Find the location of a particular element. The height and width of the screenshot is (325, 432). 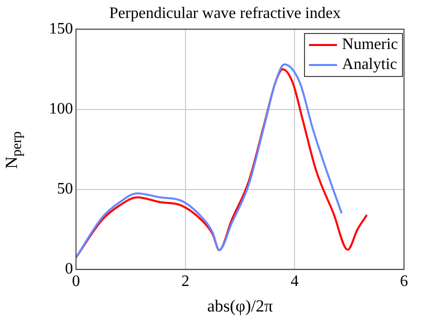

legend-label: Numeric is located at coordinates (370, 45).